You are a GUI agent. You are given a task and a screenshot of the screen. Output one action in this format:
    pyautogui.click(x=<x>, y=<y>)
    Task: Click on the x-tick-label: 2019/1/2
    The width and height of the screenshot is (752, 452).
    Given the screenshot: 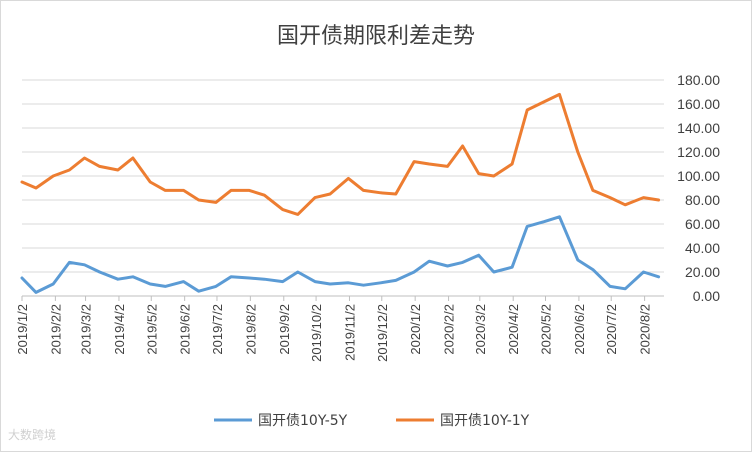 What is the action you would take?
    pyautogui.click(x=22, y=329)
    